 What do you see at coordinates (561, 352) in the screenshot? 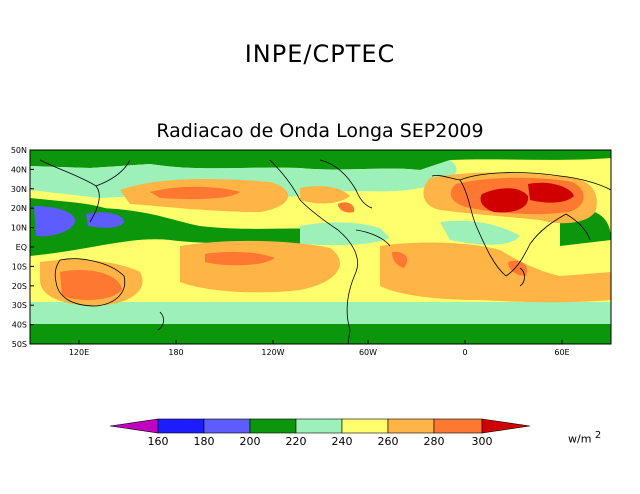
I see `lon-label-60e: 60E` at bounding box center [561, 352].